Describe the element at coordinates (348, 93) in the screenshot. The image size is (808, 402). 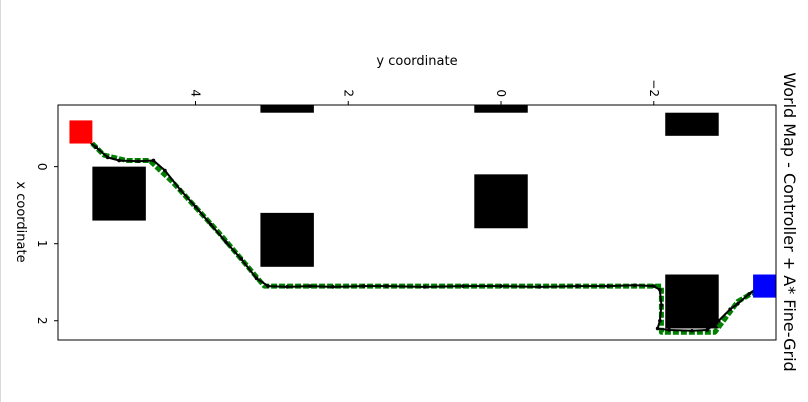
I see `x-tick-label-1: 2` at that location.